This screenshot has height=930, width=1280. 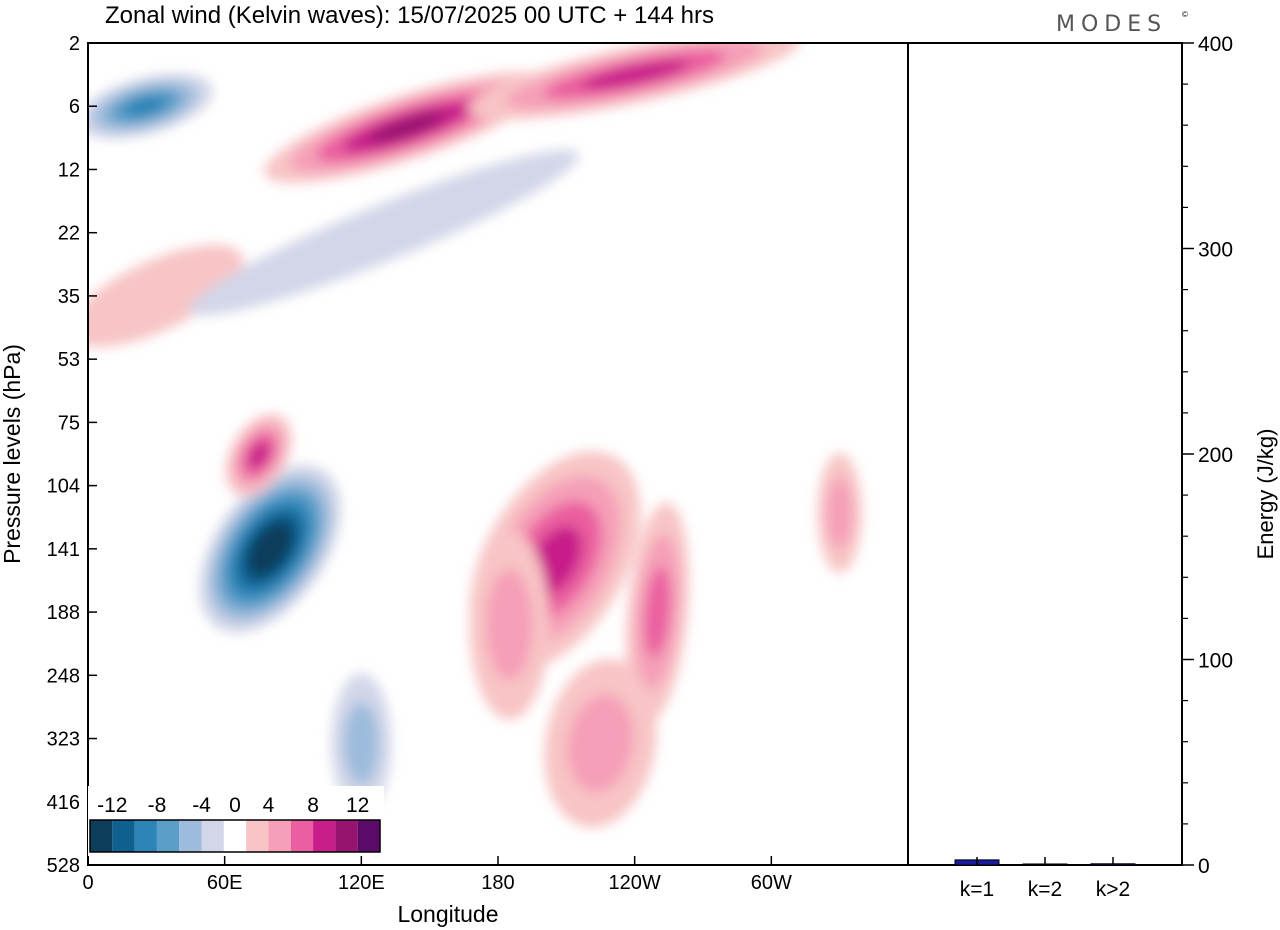 What do you see at coordinates (225, 883) in the screenshot?
I see `x-tick-label: 60E` at bounding box center [225, 883].